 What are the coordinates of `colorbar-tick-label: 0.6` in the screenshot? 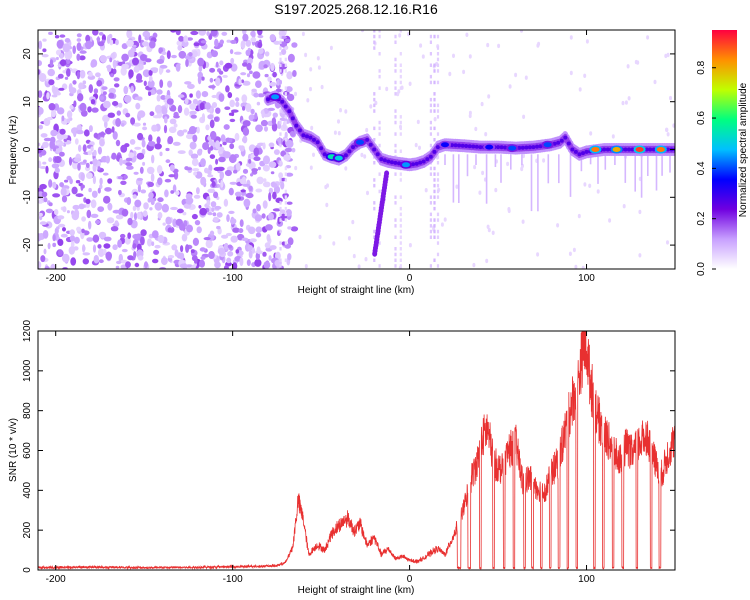 It's located at (701, 118).